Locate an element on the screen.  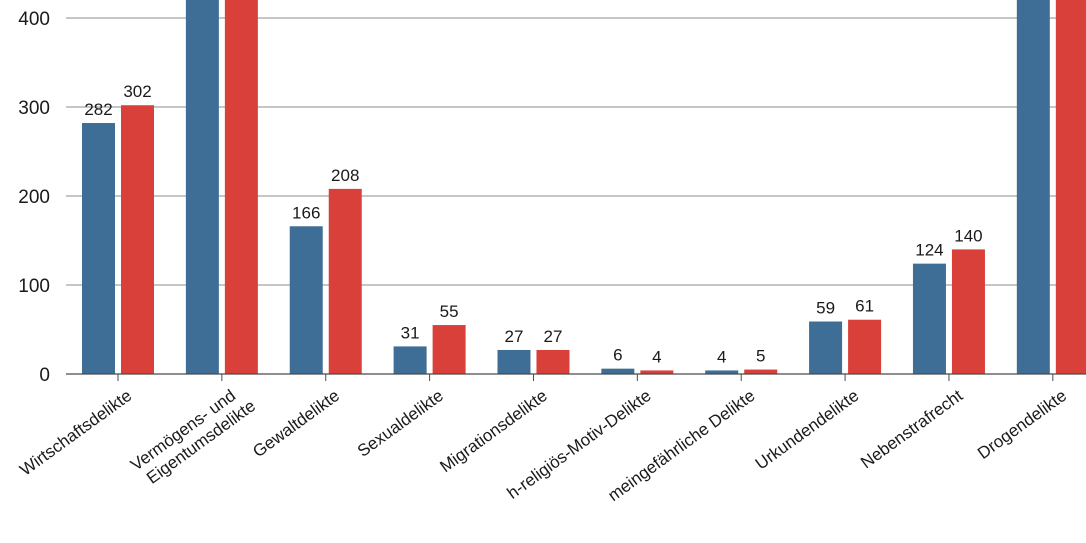
data-label: 61 is located at coordinates (864, 306).